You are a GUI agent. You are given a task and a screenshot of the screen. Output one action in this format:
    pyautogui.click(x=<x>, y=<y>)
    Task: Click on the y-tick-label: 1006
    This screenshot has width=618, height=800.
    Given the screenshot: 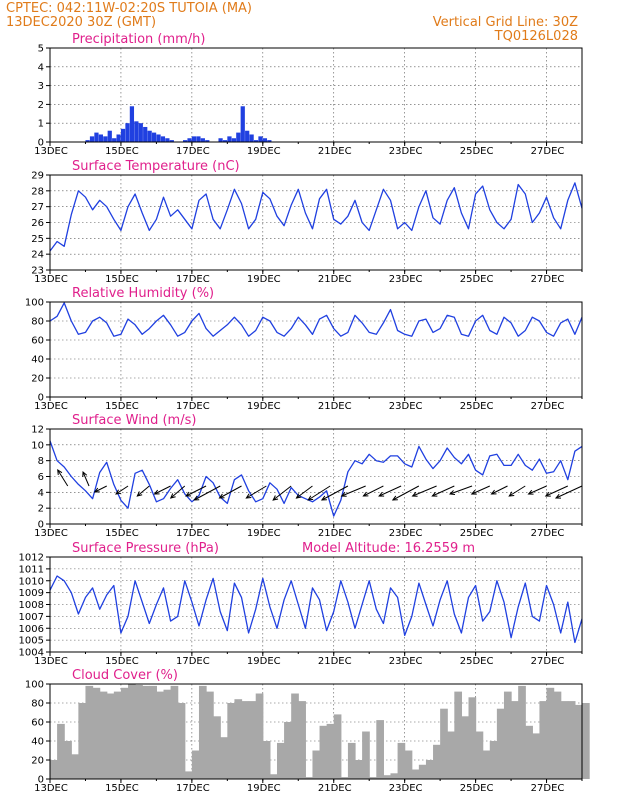 What is the action you would take?
    pyautogui.click(x=31, y=629)
    